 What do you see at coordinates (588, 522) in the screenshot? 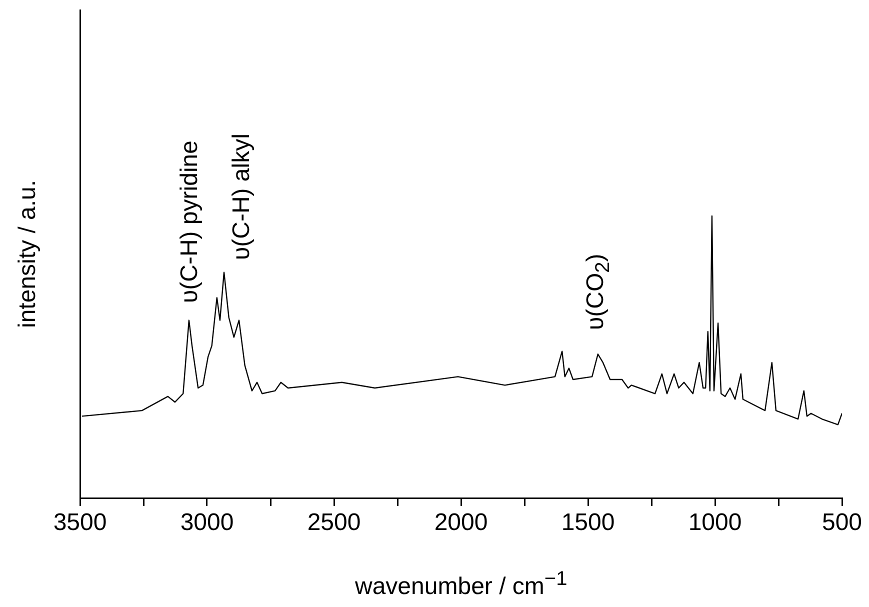
I see `x-tick-label: 1500` at bounding box center [588, 522].